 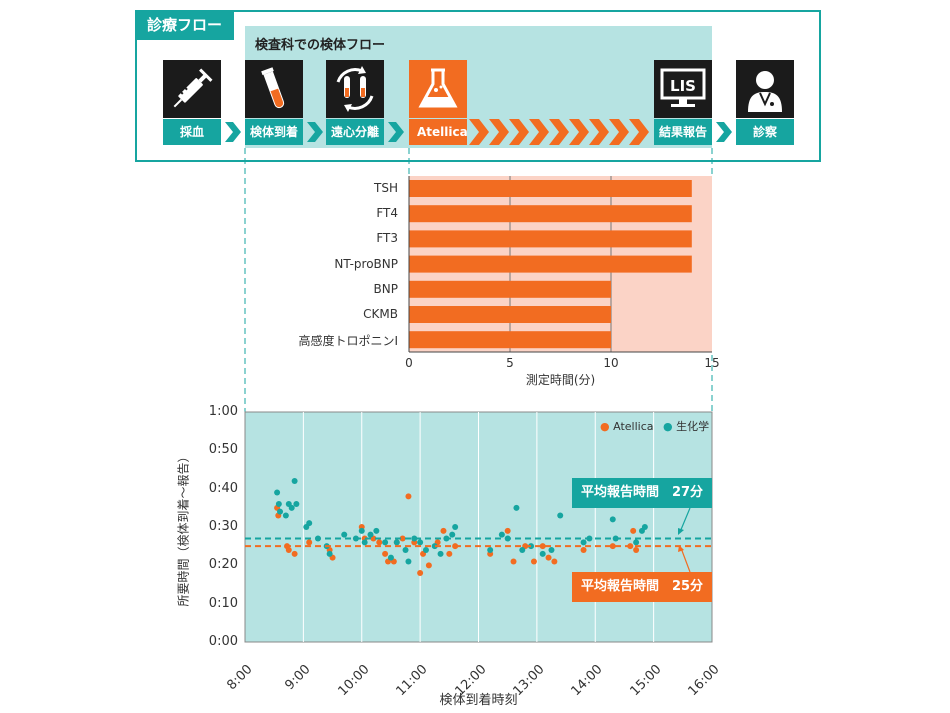 I want to click on legend-biochem-marker: ●, so click(x=667, y=426).